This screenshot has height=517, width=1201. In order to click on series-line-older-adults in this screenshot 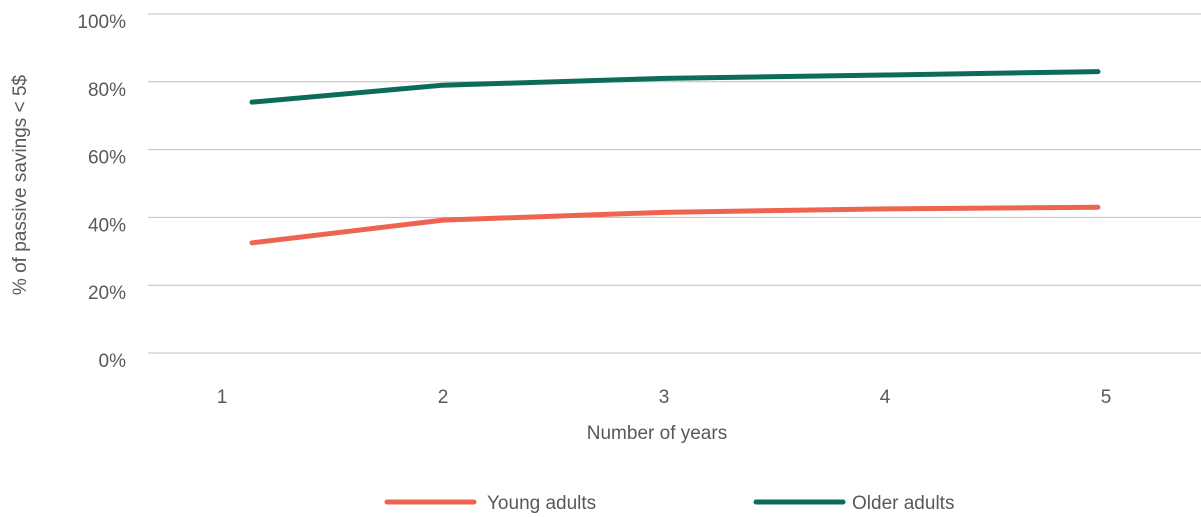, I will do `click(675, 87)`.